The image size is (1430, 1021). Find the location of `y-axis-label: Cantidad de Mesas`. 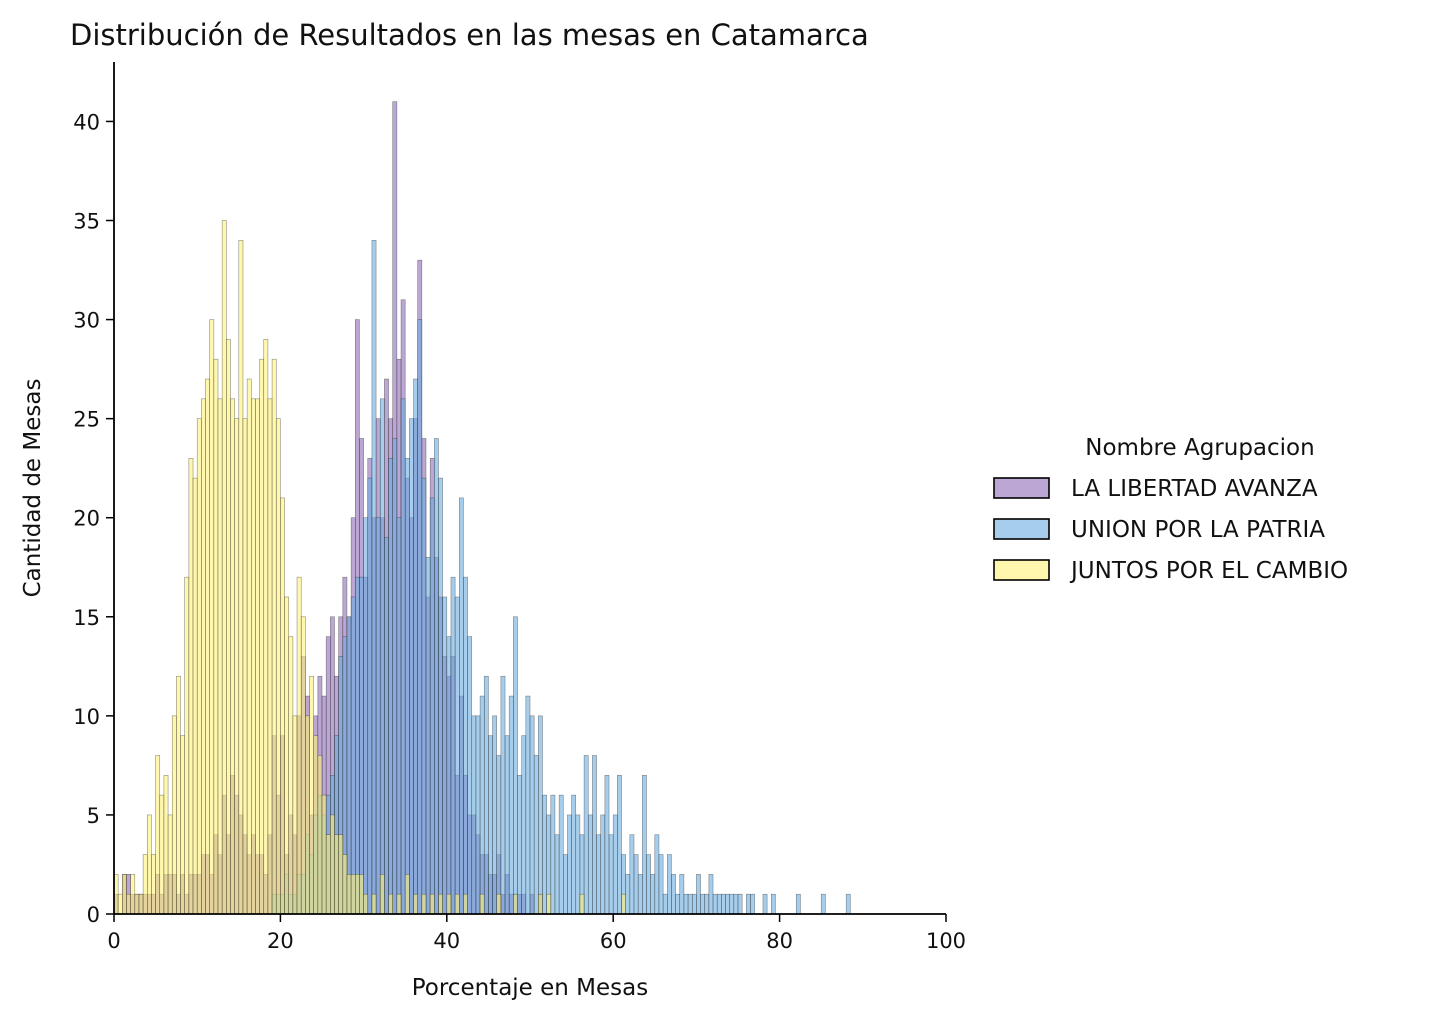

y-axis-label: Cantidad de Mesas is located at coordinates (33, 488).